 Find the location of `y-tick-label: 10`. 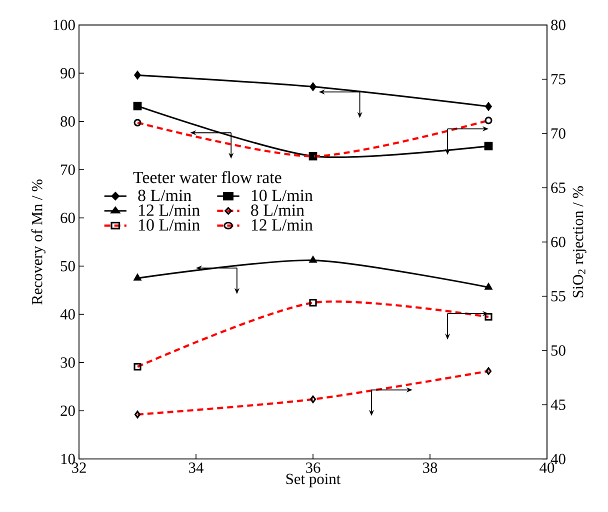

y-tick-label: 10 is located at coordinates (68, 459).